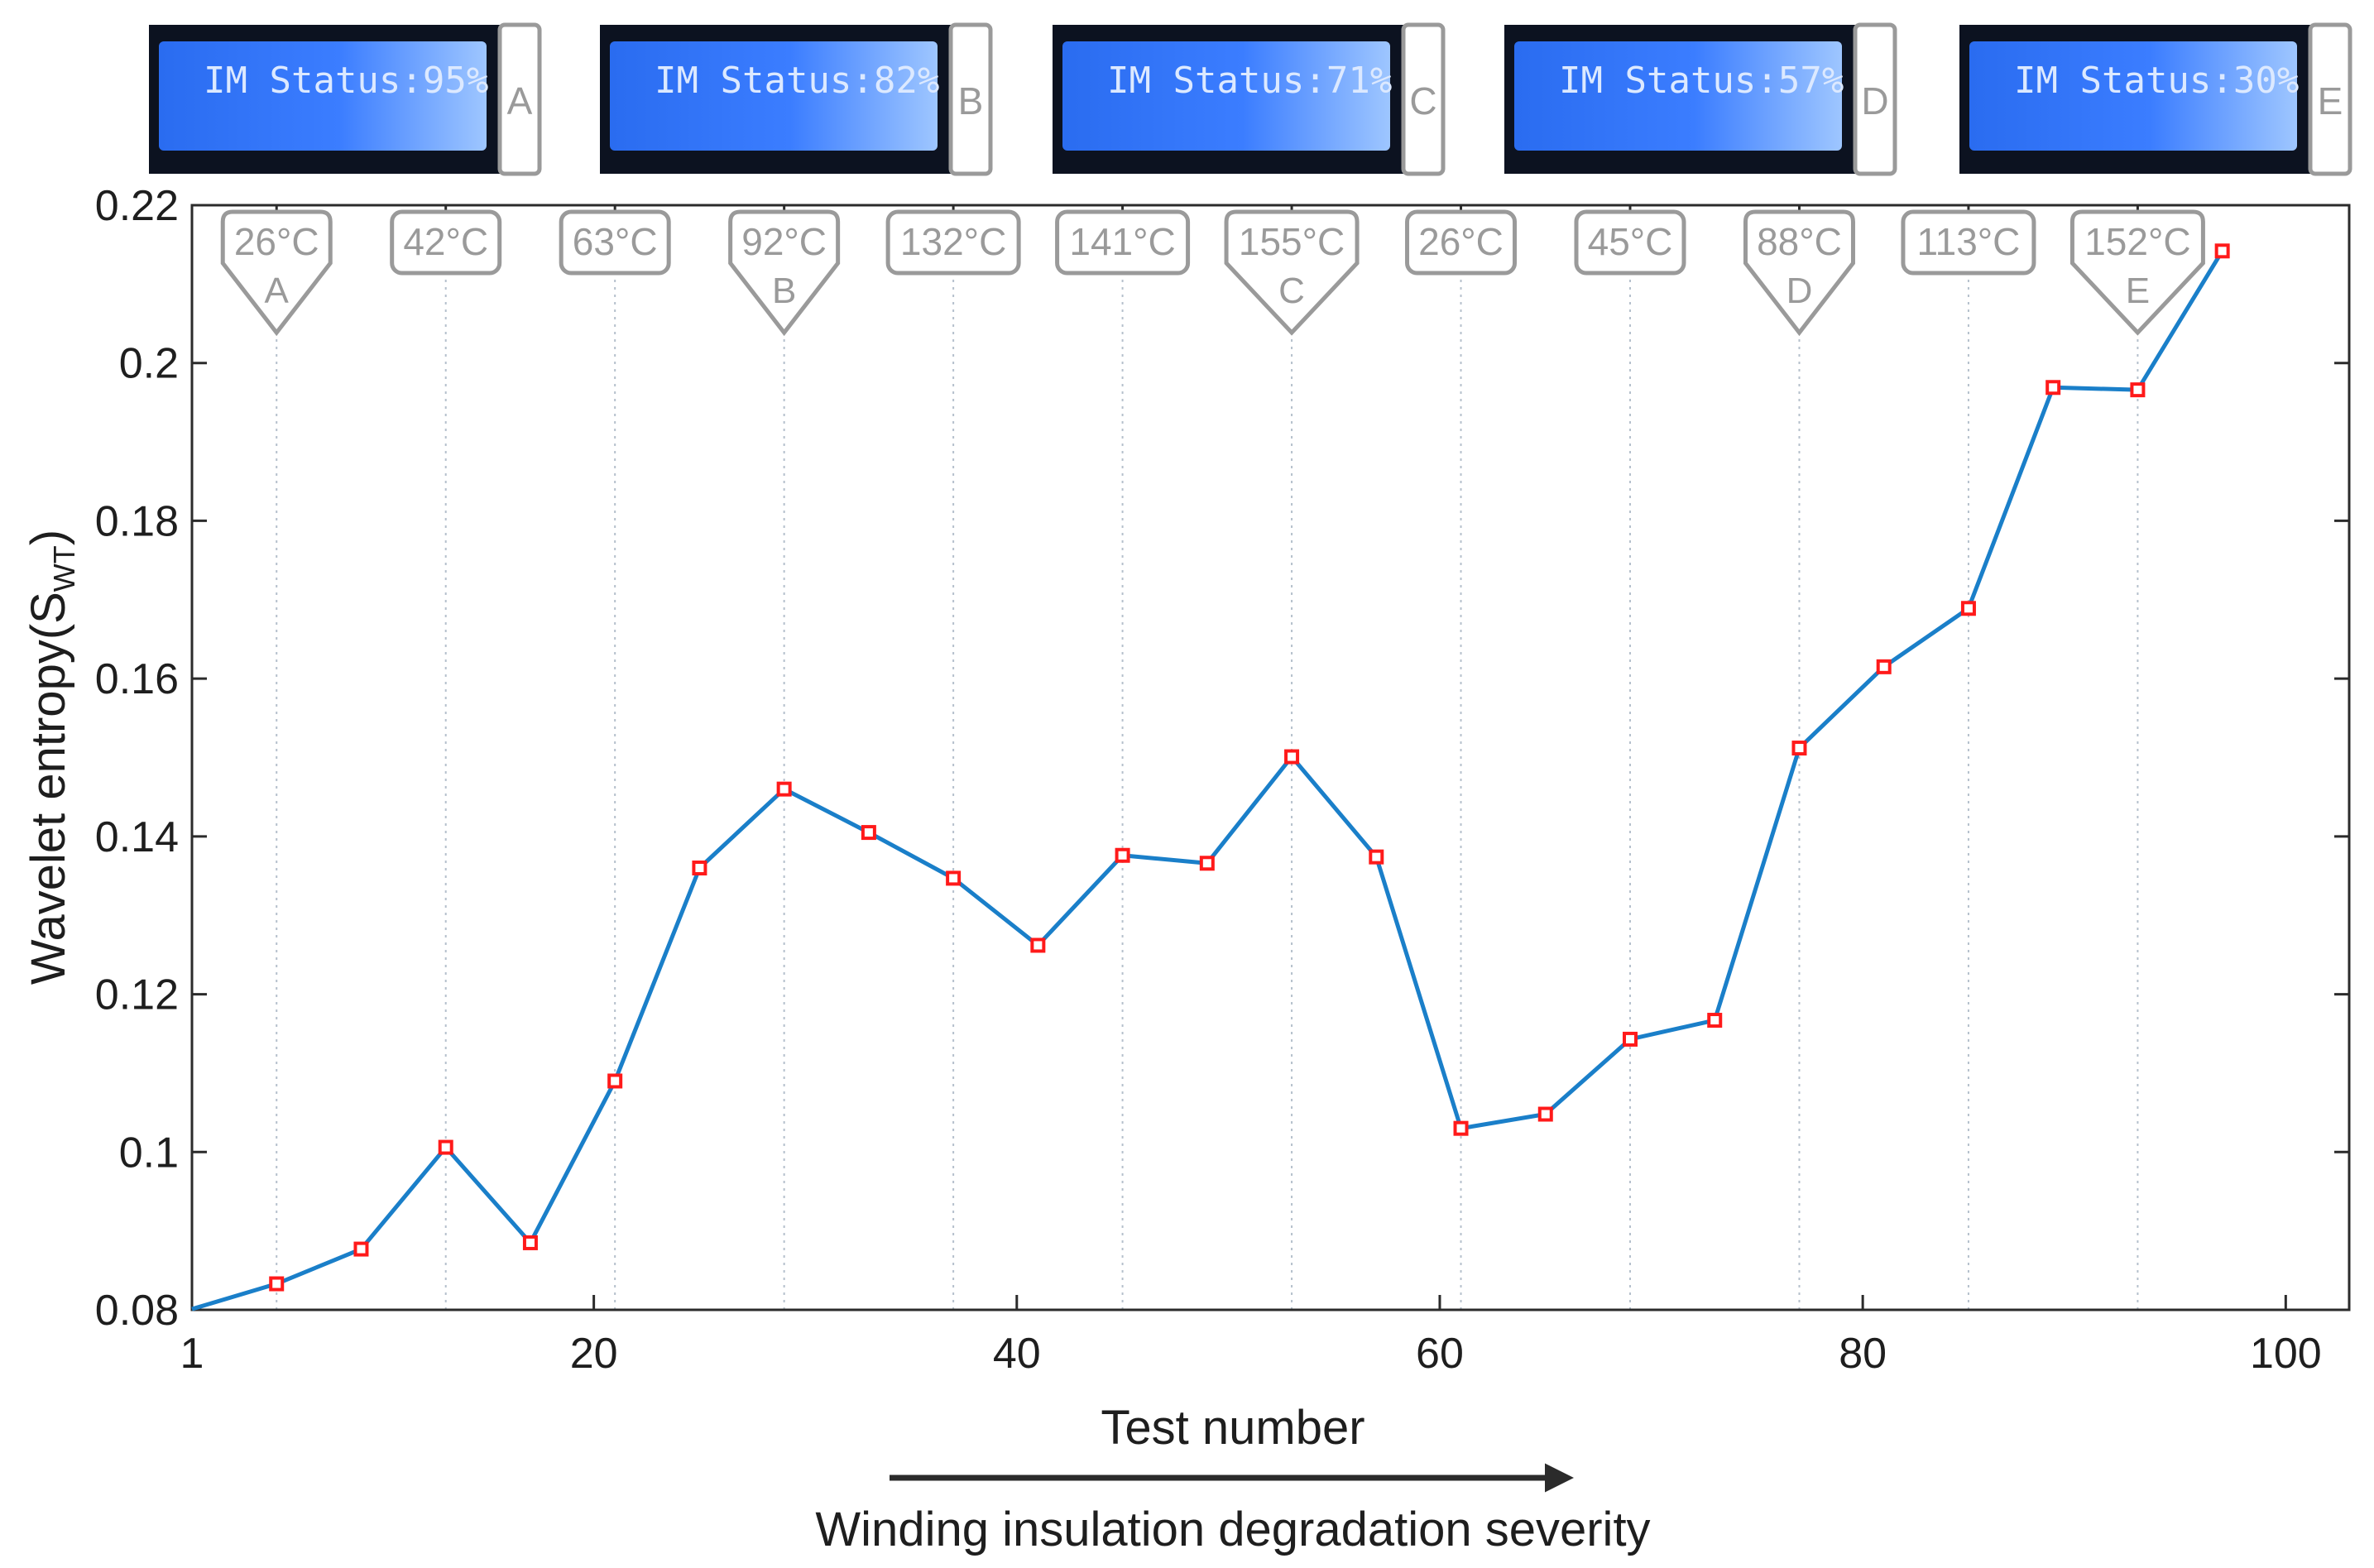  I want to click on x-tick-label: 60, so click(1440, 1354).